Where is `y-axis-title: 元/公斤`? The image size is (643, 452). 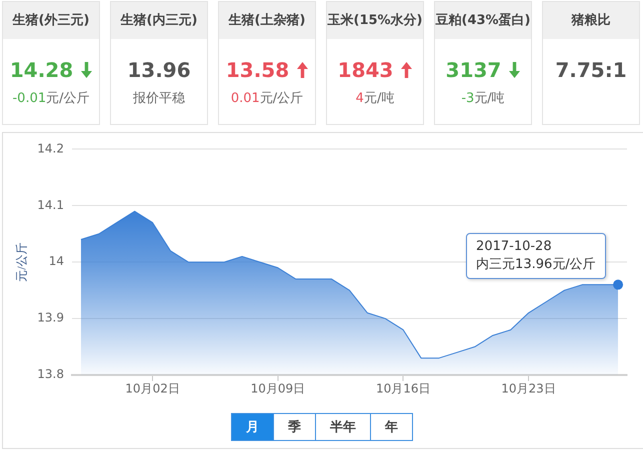 y-axis-title: 元/公斤 is located at coordinates (21, 262).